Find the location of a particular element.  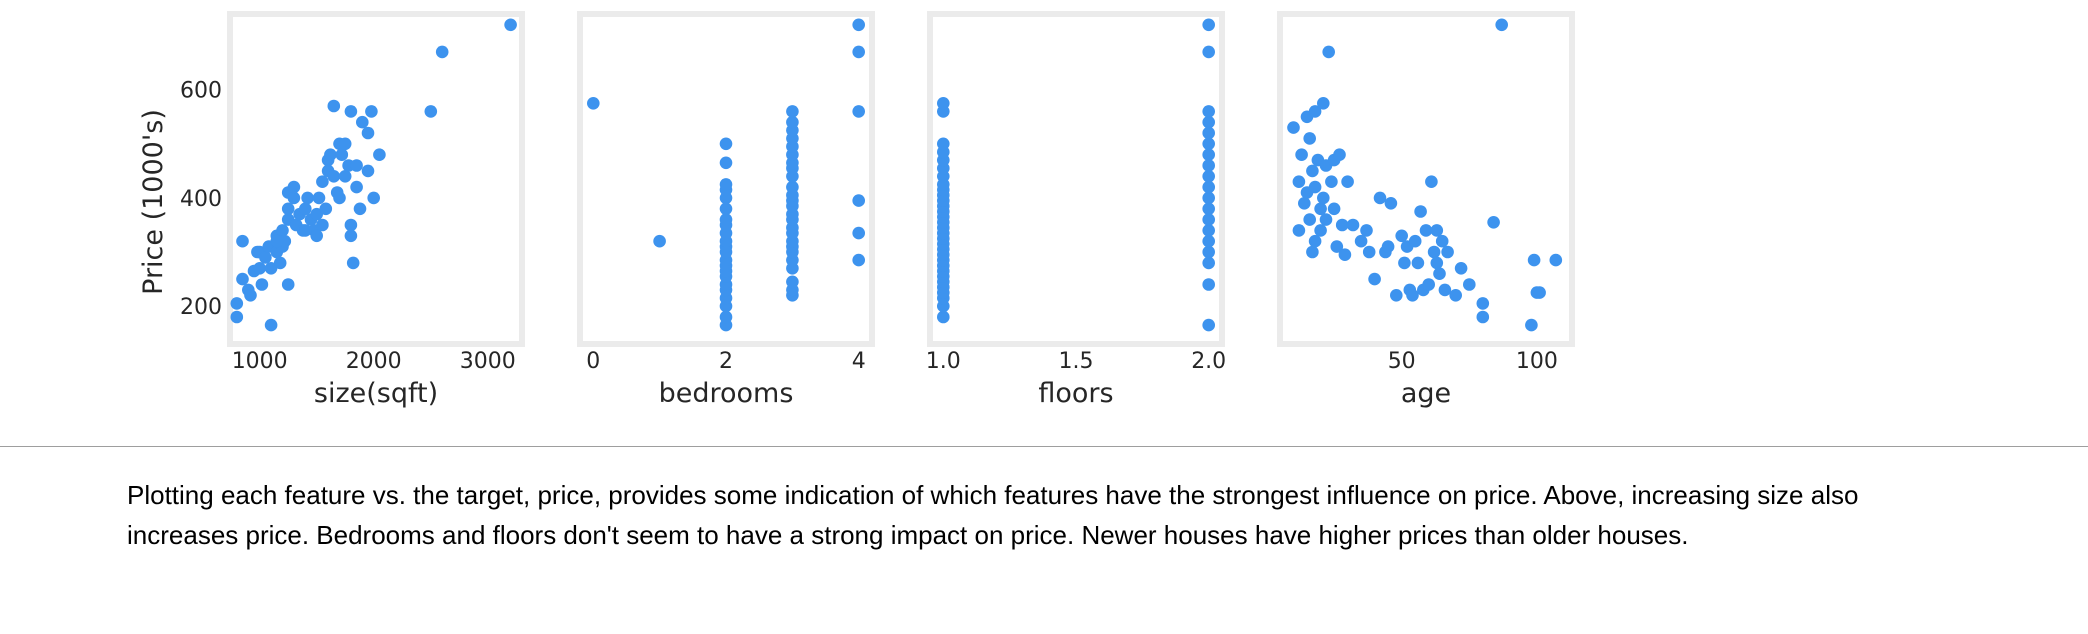

subplot-2: 0 2 4 bedrooms is located at coordinates (726, 210).